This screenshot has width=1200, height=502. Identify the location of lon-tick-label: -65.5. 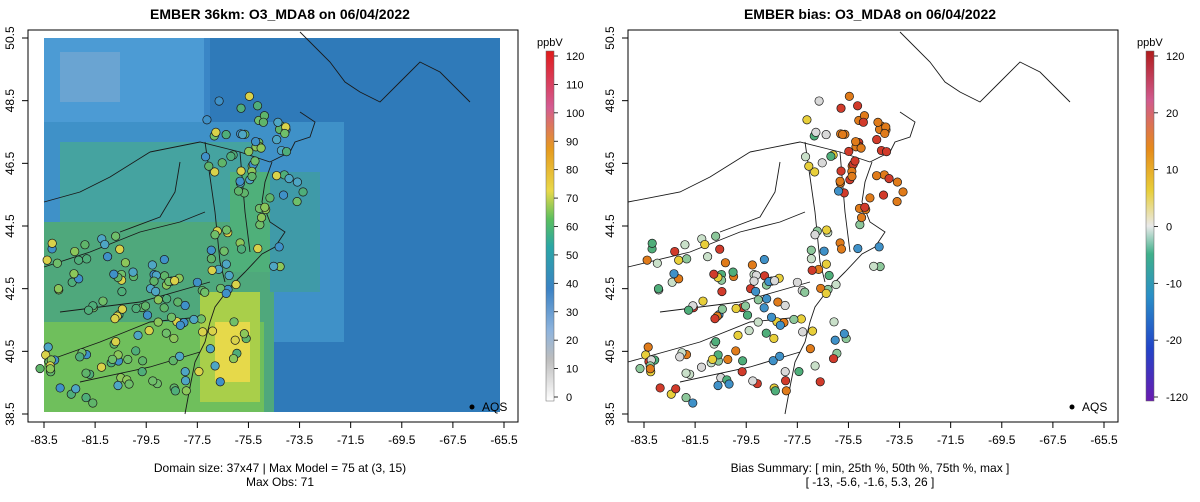
(504, 440).